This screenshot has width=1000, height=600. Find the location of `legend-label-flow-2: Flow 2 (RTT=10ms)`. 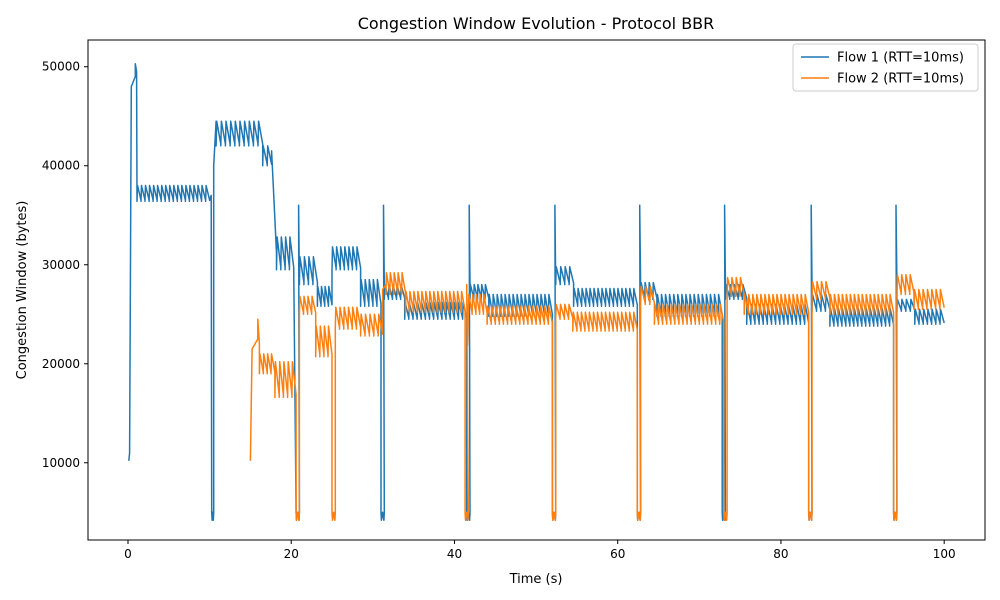

legend-label-flow-2: Flow 2 (RTT=10ms) is located at coordinates (900, 79).